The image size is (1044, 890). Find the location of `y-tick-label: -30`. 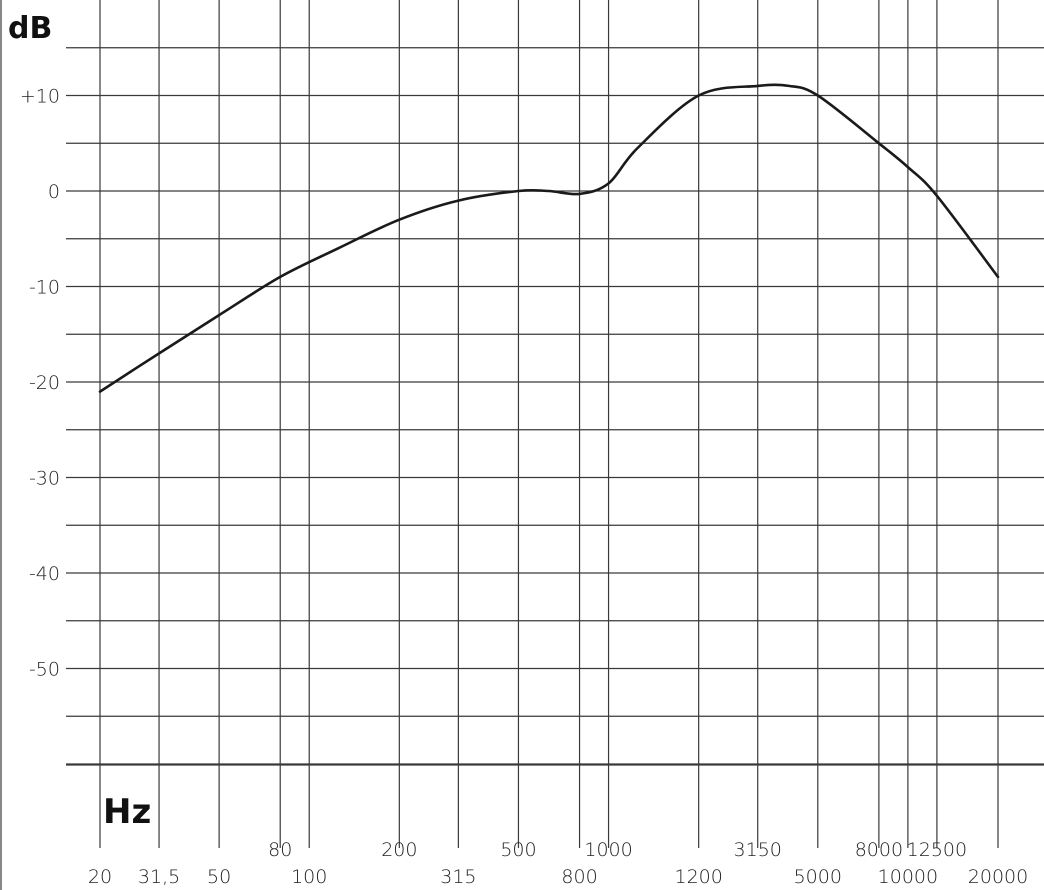

y-tick-label: -30 is located at coordinates (44, 479).